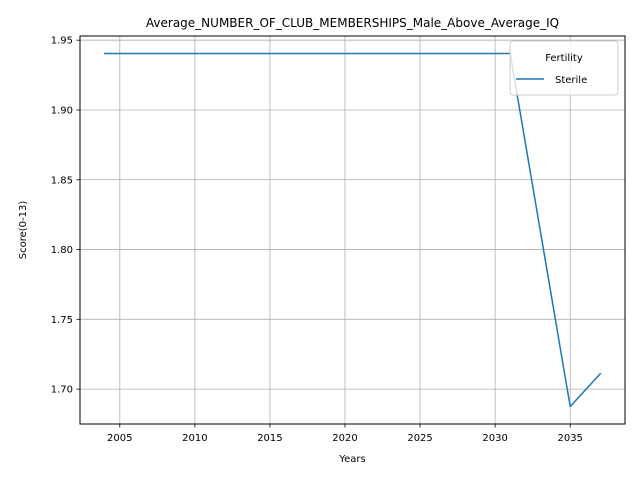 The height and width of the screenshot is (480, 640). I want to click on y-tick-label: 1.75, so click(62, 320).